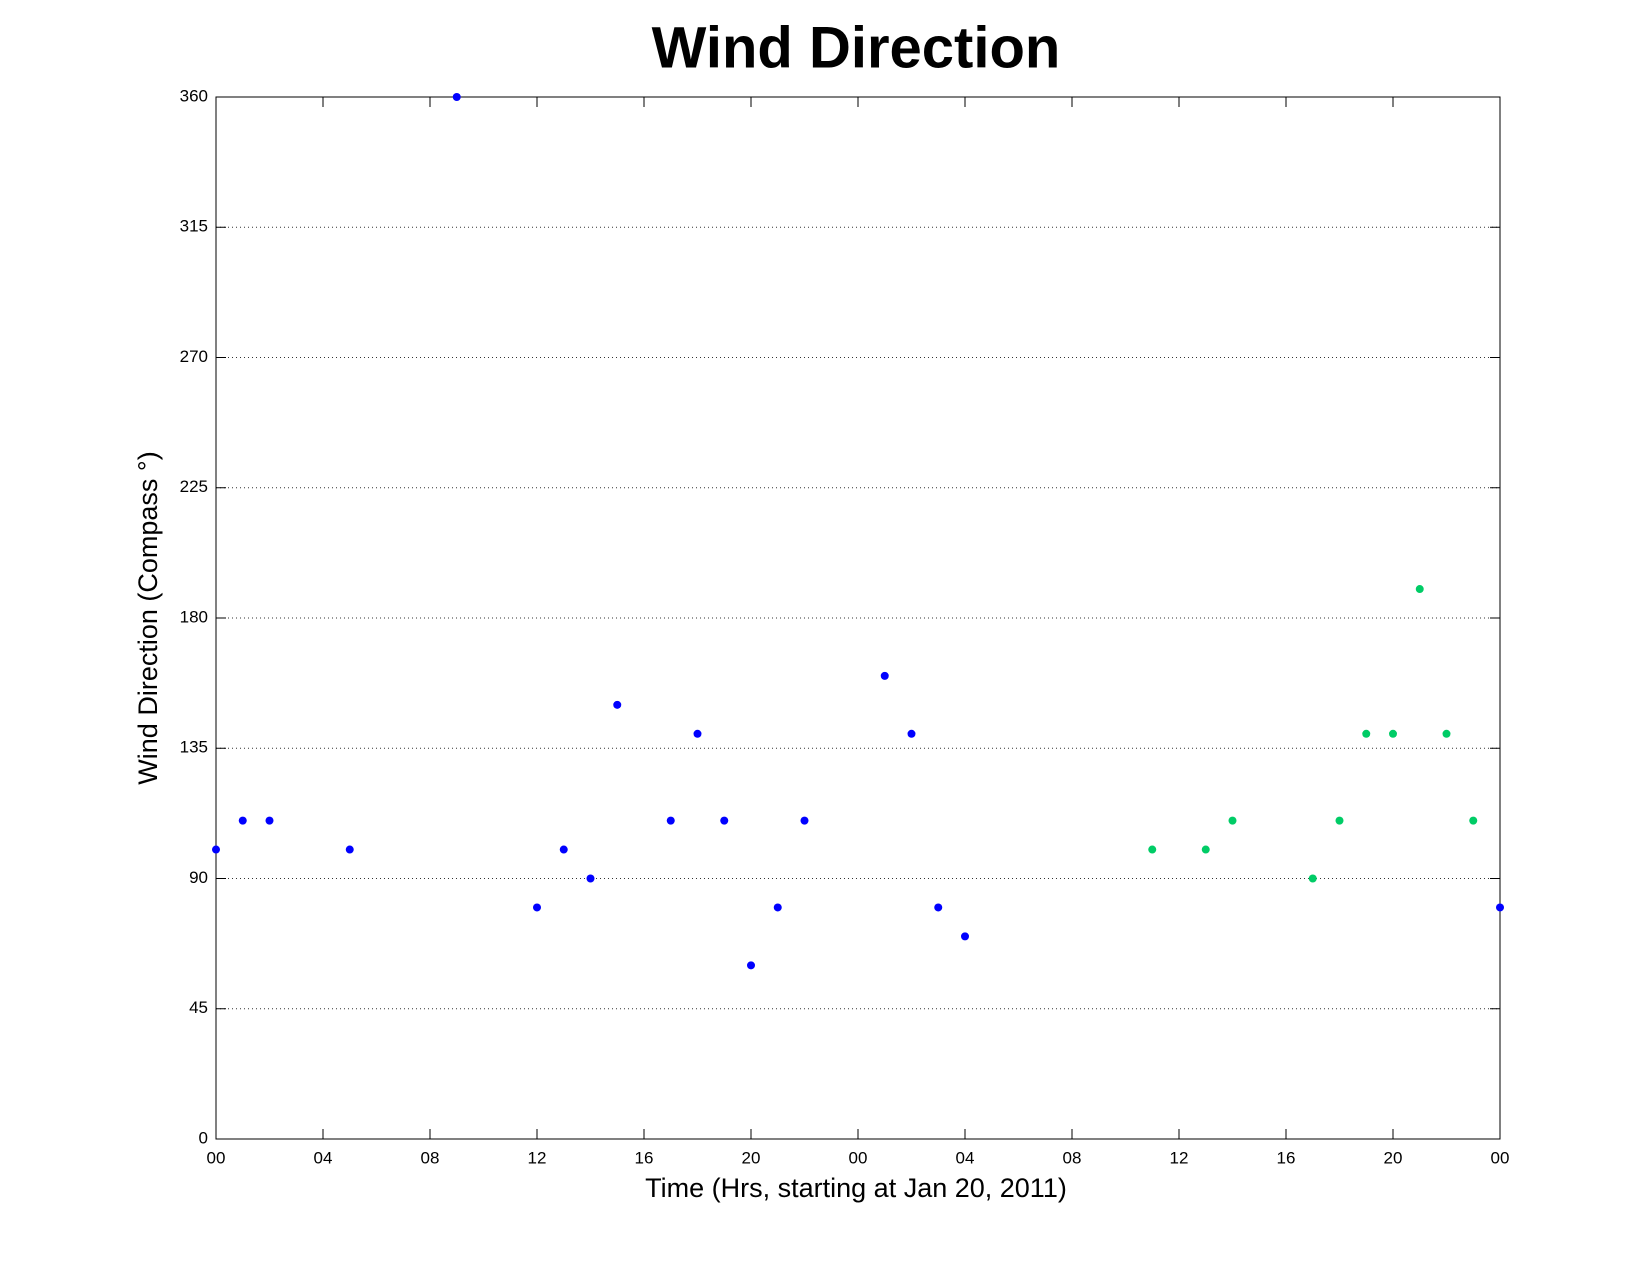  I want to click on x-axis-label: Time (Hrs, starting at Jan 20, 2011), so click(856, 1188).